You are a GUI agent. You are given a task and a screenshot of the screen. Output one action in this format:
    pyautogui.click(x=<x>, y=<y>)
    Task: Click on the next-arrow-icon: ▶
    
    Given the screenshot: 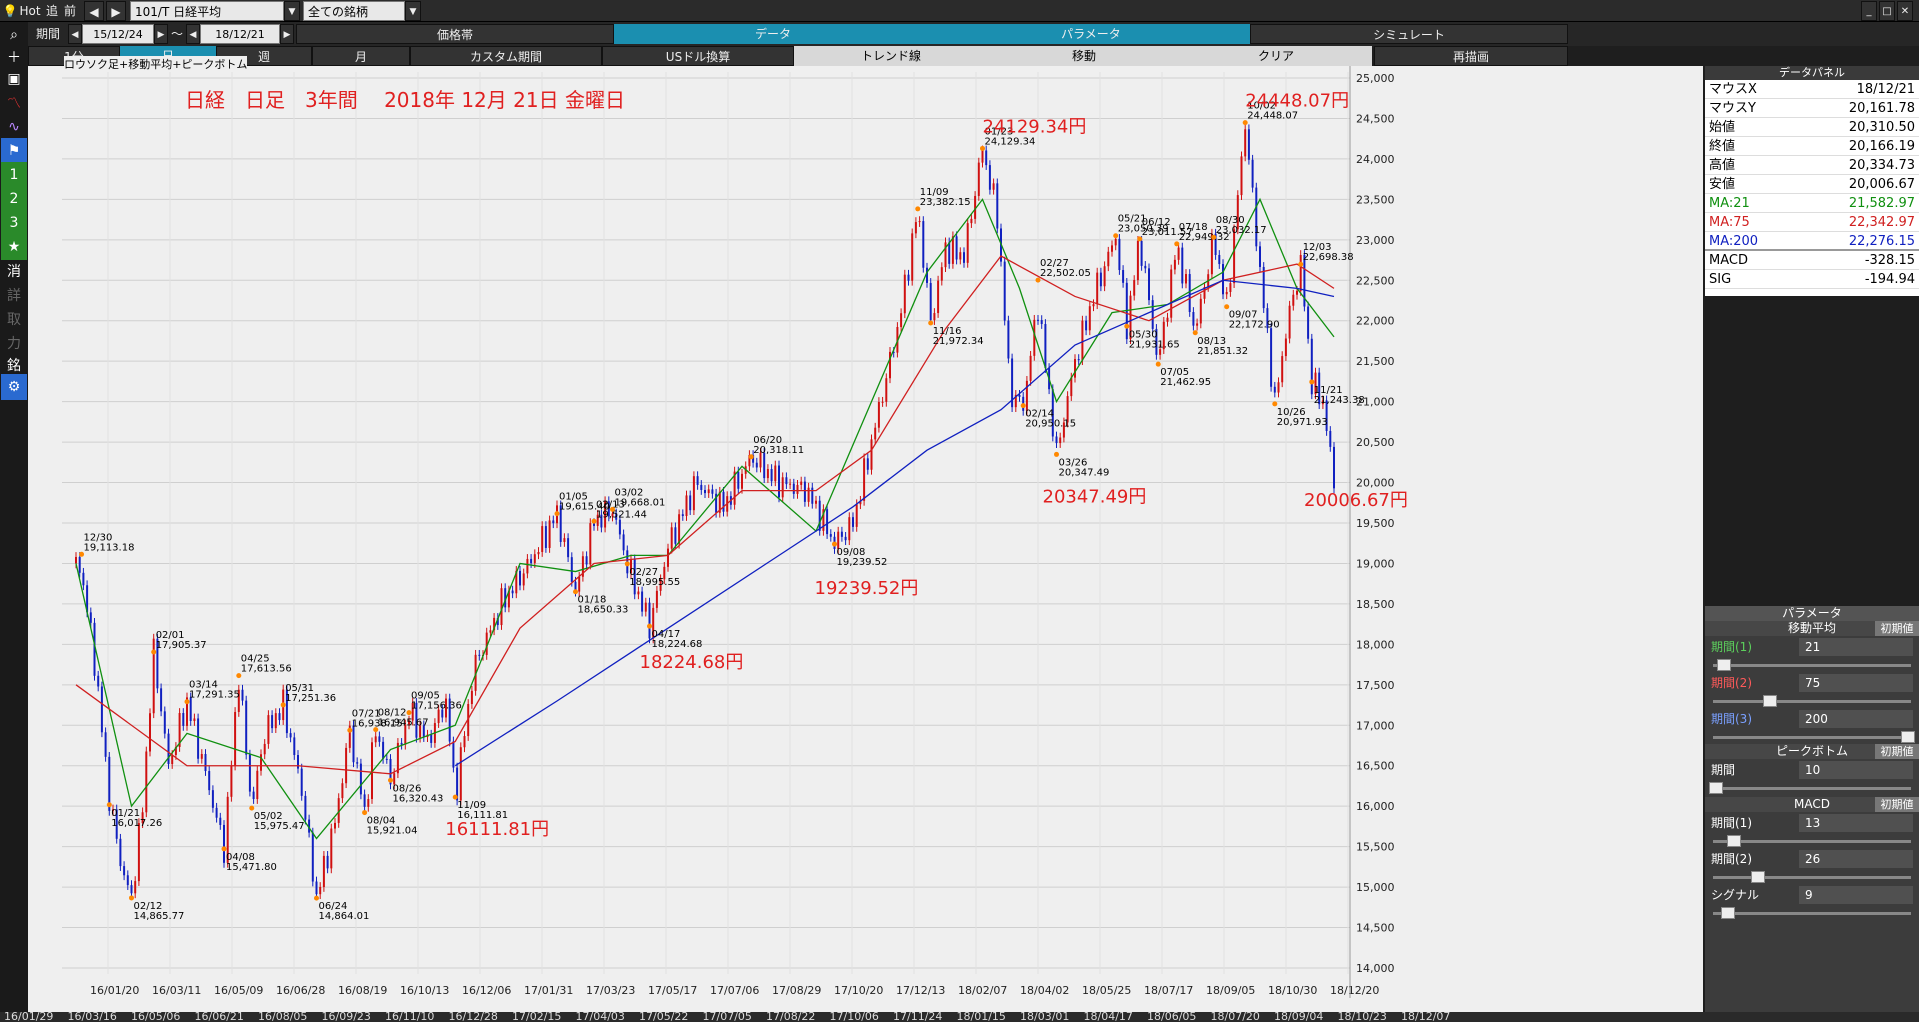 What is the action you would take?
    pyautogui.click(x=116, y=11)
    